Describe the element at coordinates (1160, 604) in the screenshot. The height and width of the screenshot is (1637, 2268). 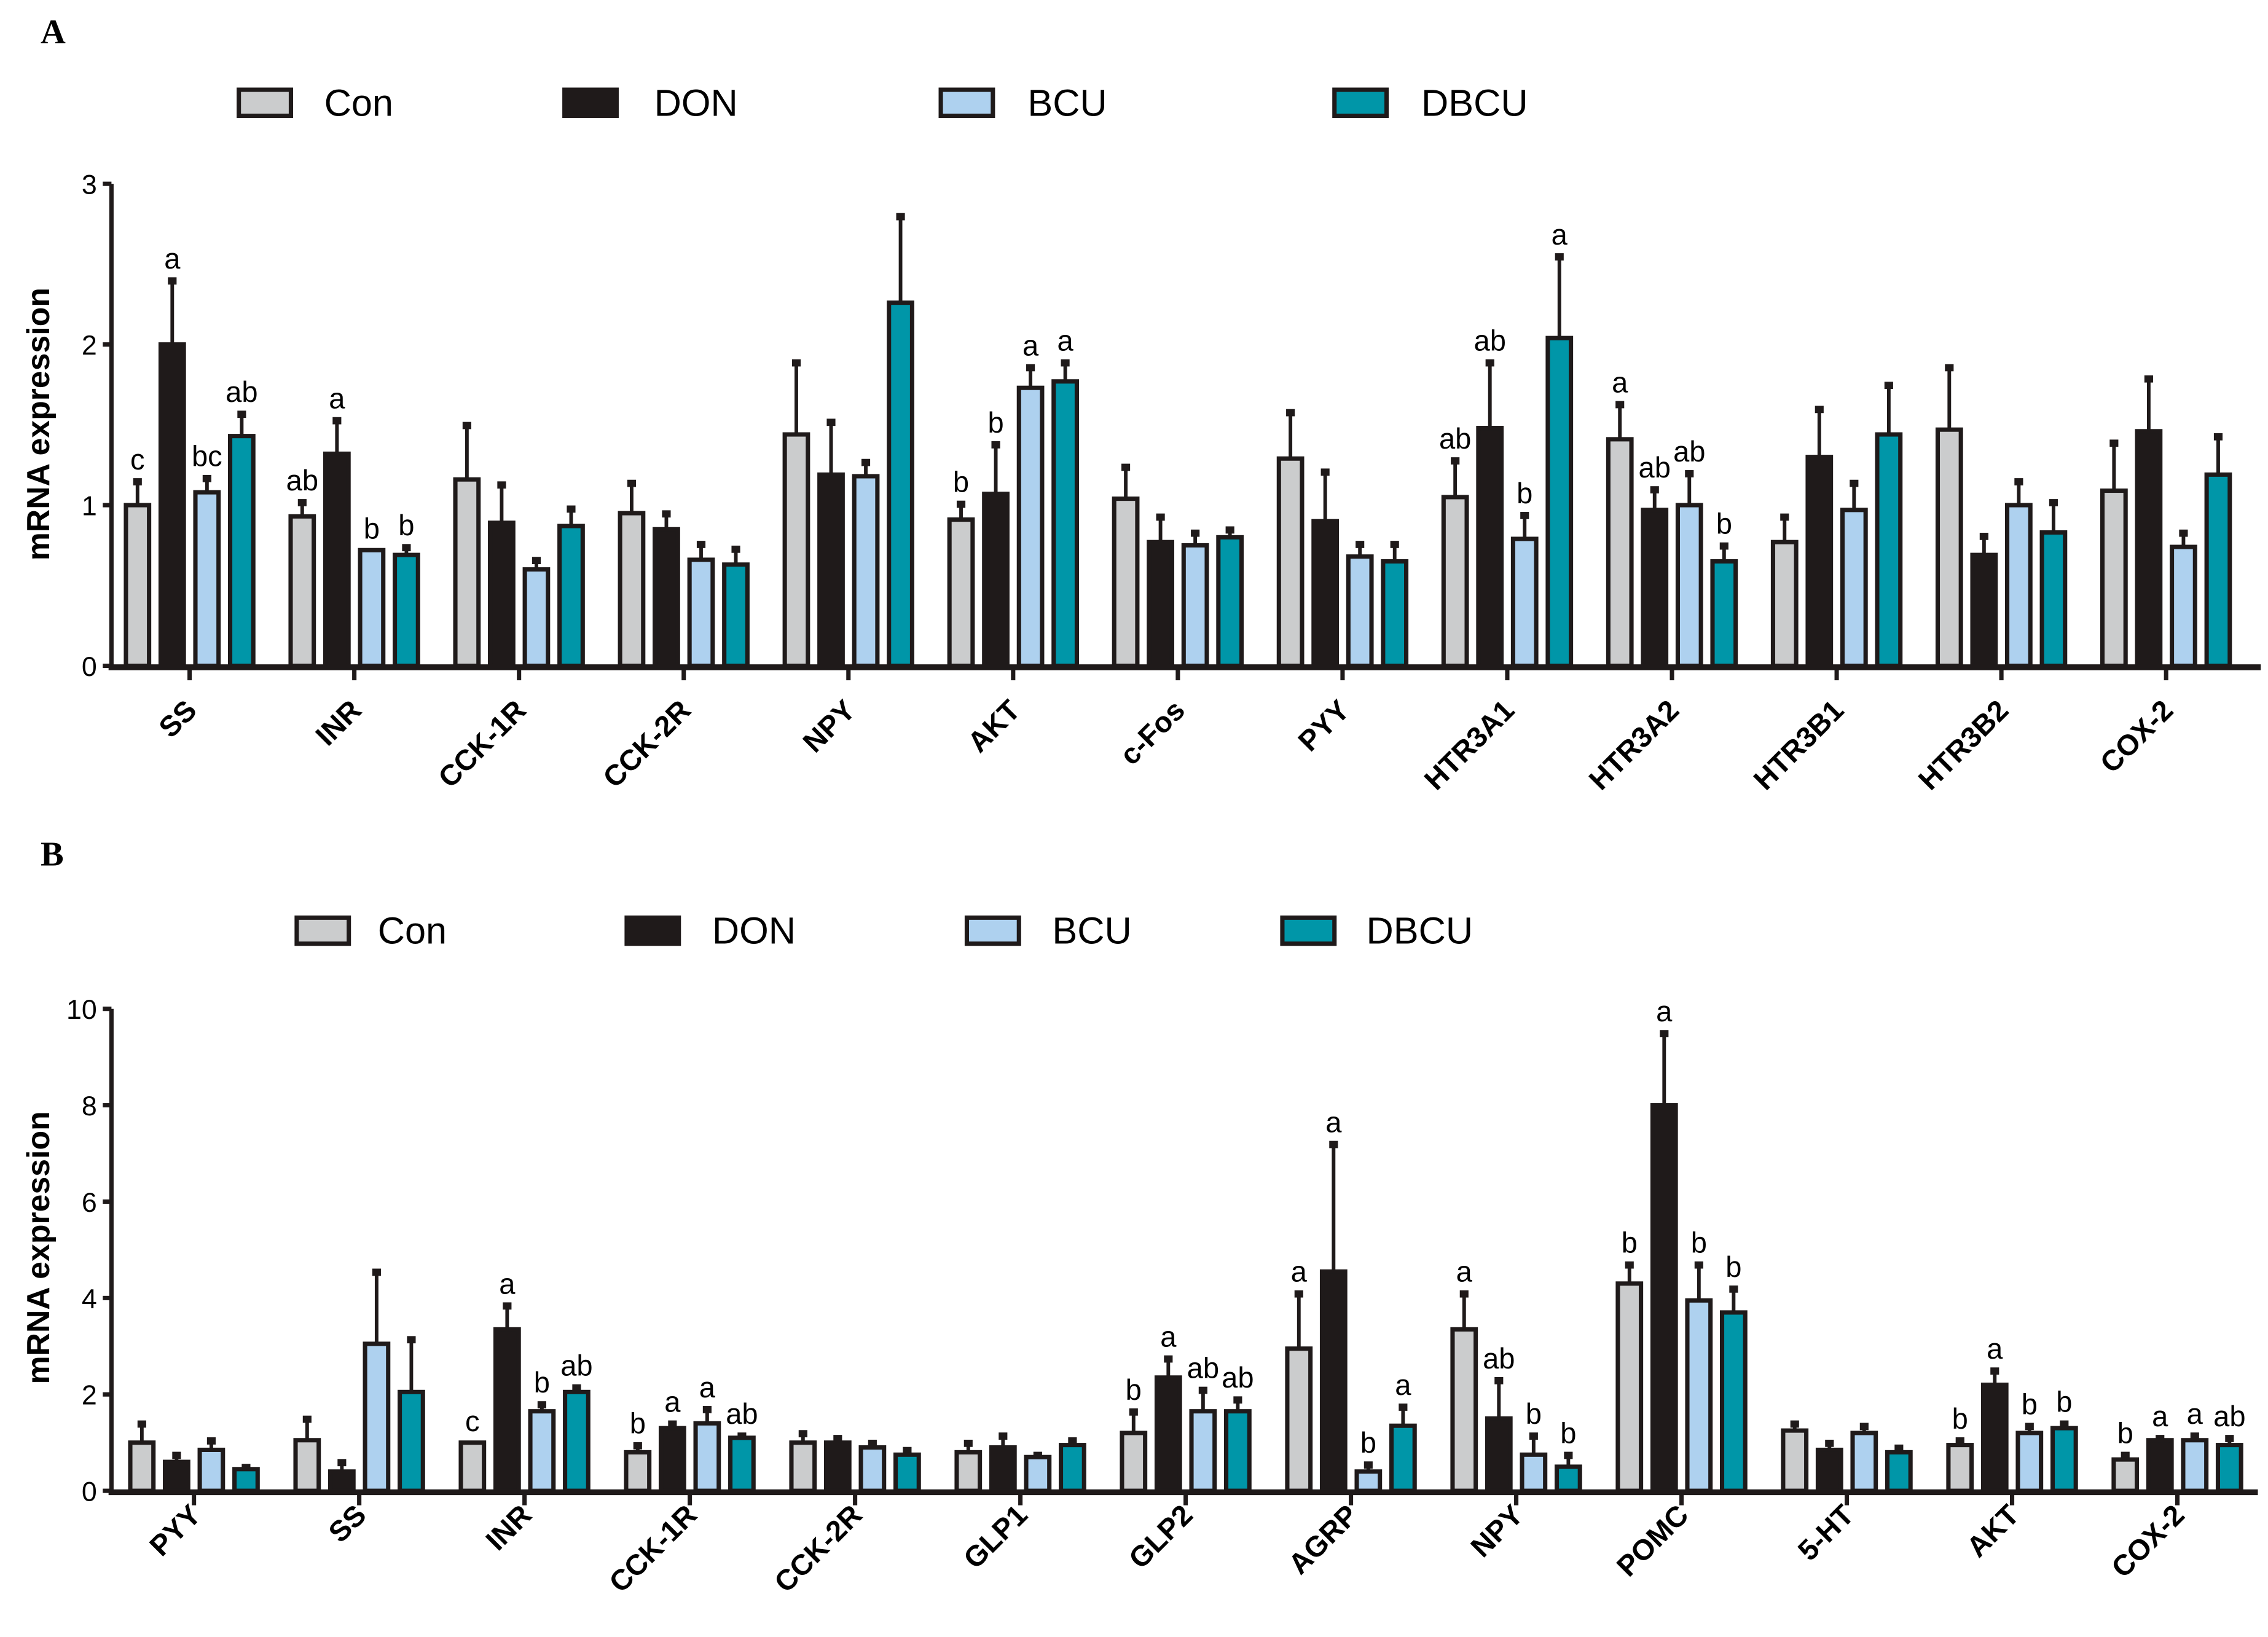
I see `bar-don-c-fos` at that location.